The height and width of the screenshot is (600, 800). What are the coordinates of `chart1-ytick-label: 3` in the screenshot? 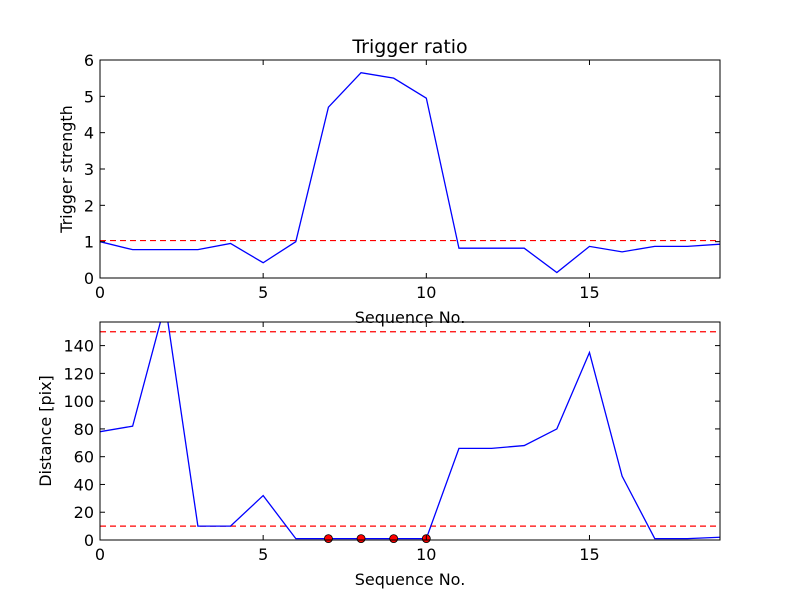 It's located at (89, 169).